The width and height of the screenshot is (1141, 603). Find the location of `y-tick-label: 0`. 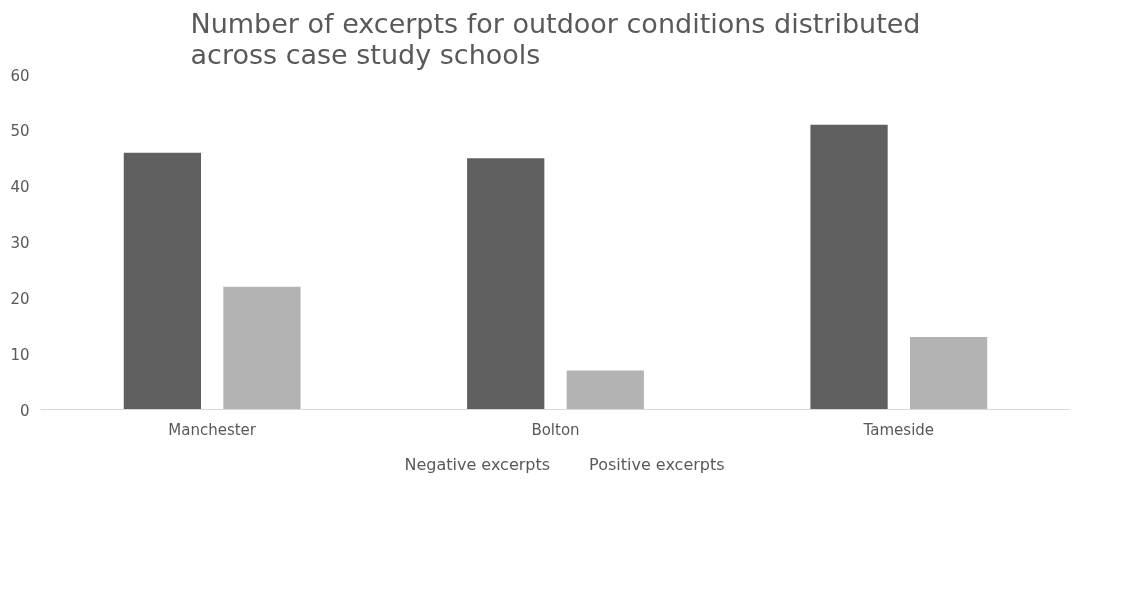

y-tick-label: 0 is located at coordinates (24, 410).